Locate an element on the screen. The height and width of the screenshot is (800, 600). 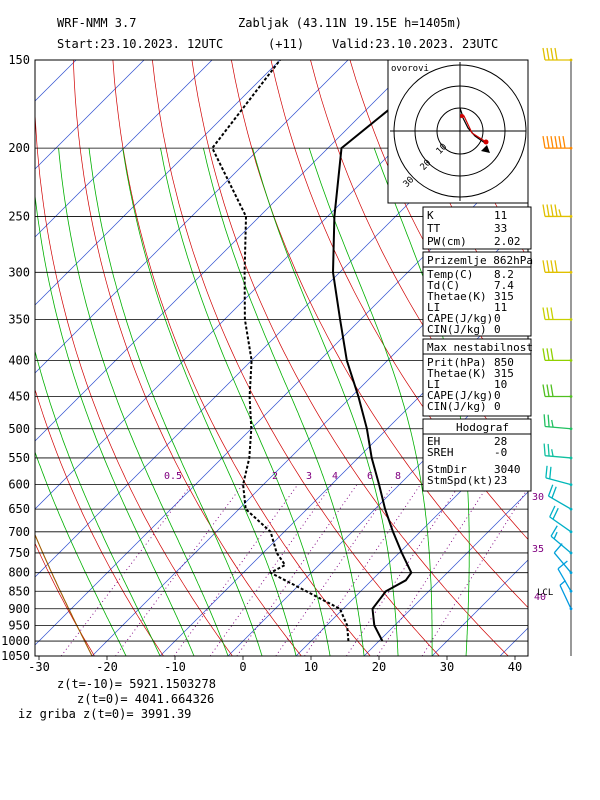
y-tick-label: 300 is located at coordinates (19, 272).